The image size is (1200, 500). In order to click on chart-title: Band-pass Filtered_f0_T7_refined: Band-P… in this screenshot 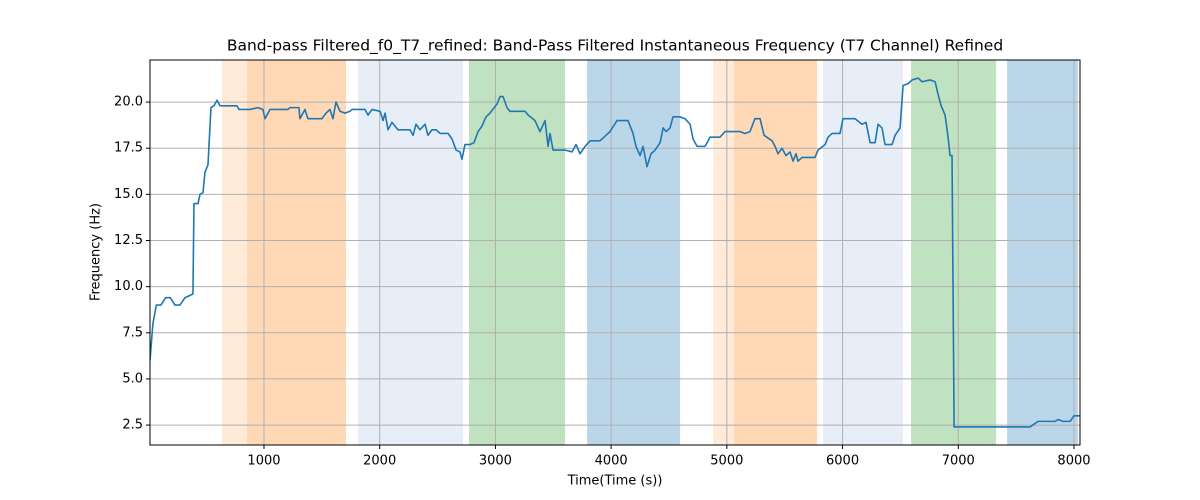, I will do `click(615, 46)`.